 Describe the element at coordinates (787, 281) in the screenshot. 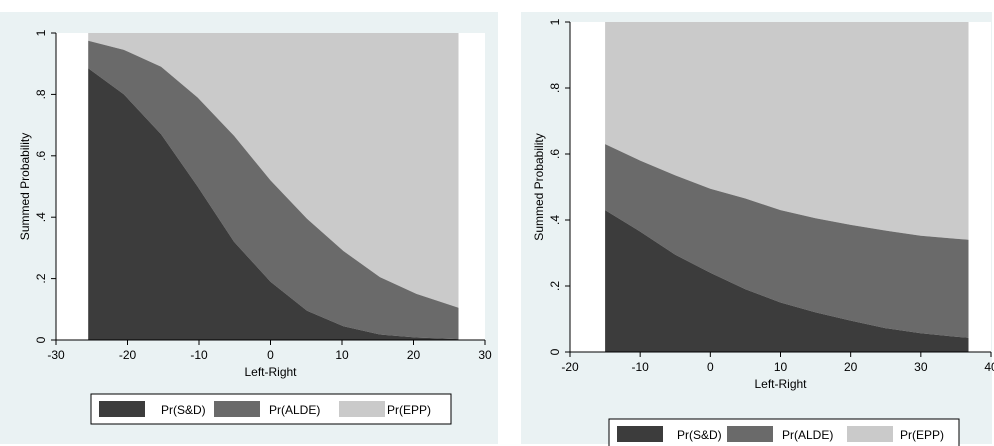

I see `area-sd-series` at that location.